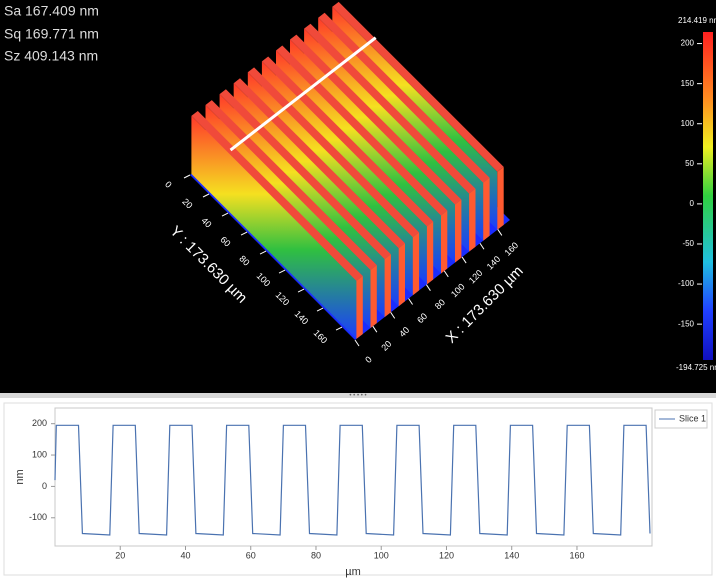  Describe the element at coordinates (692, 418) in the screenshot. I see `legend-label: Slice 1` at that location.